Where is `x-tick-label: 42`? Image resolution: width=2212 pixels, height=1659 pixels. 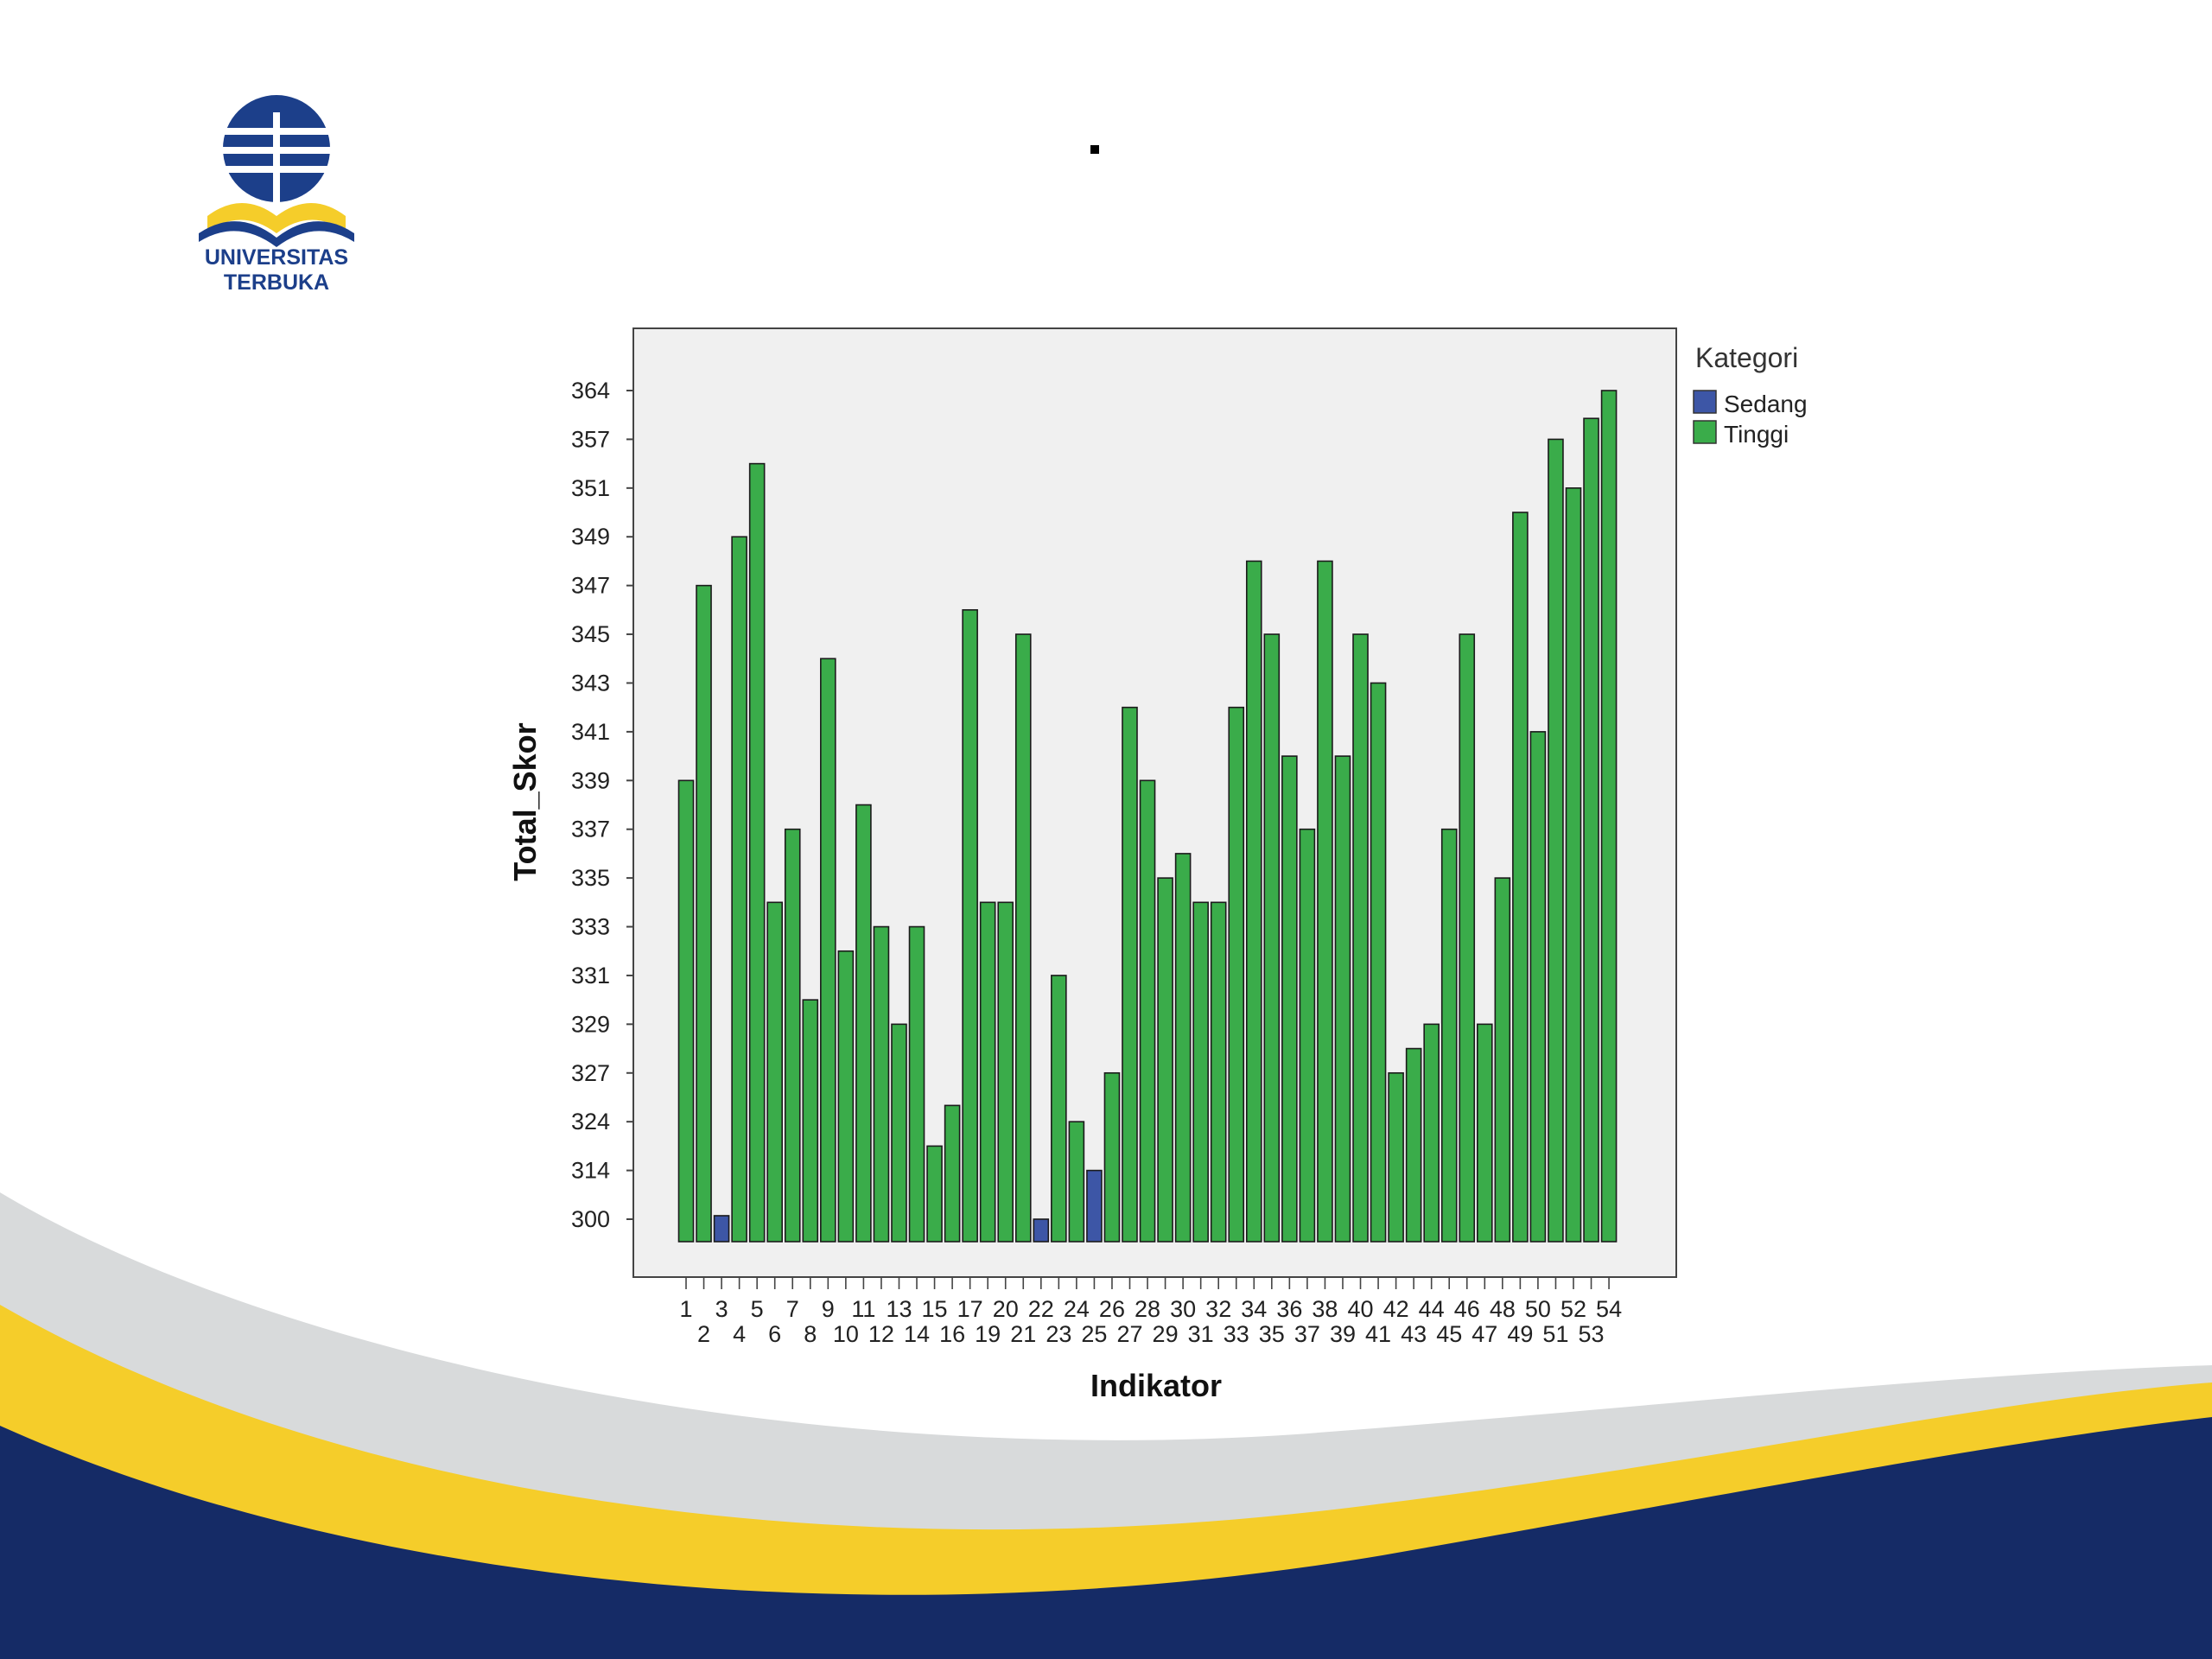 x-tick-label: 42 is located at coordinates (1396, 1309).